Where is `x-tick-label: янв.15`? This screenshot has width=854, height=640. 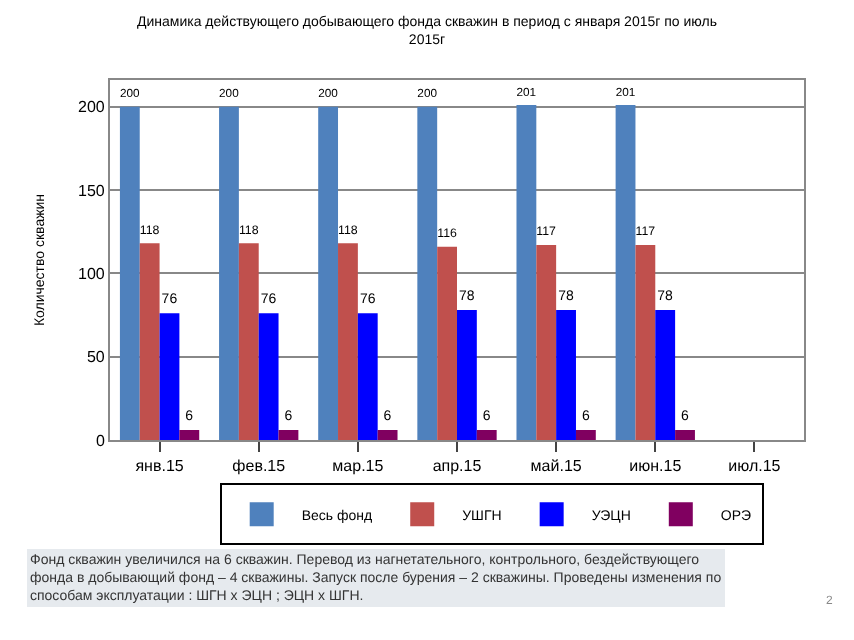
x-tick-label: янв.15 is located at coordinates (160, 466).